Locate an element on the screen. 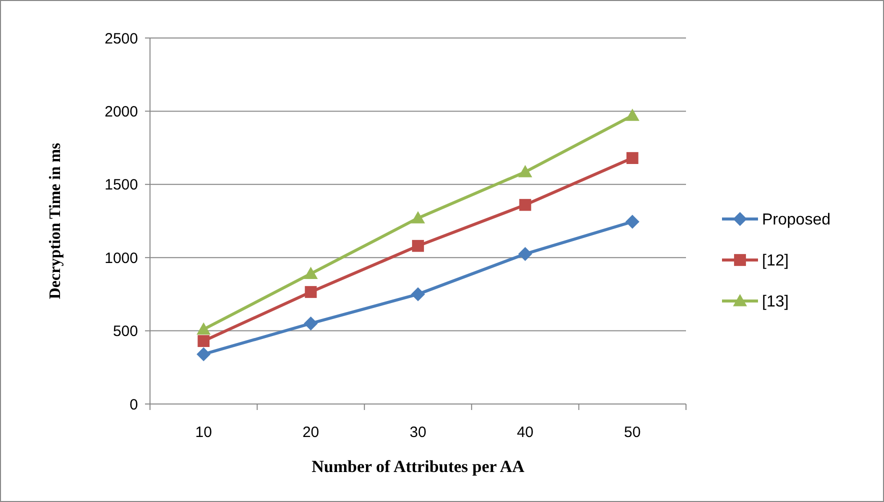  y-tick-label: 1000 is located at coordinates (121, 258).